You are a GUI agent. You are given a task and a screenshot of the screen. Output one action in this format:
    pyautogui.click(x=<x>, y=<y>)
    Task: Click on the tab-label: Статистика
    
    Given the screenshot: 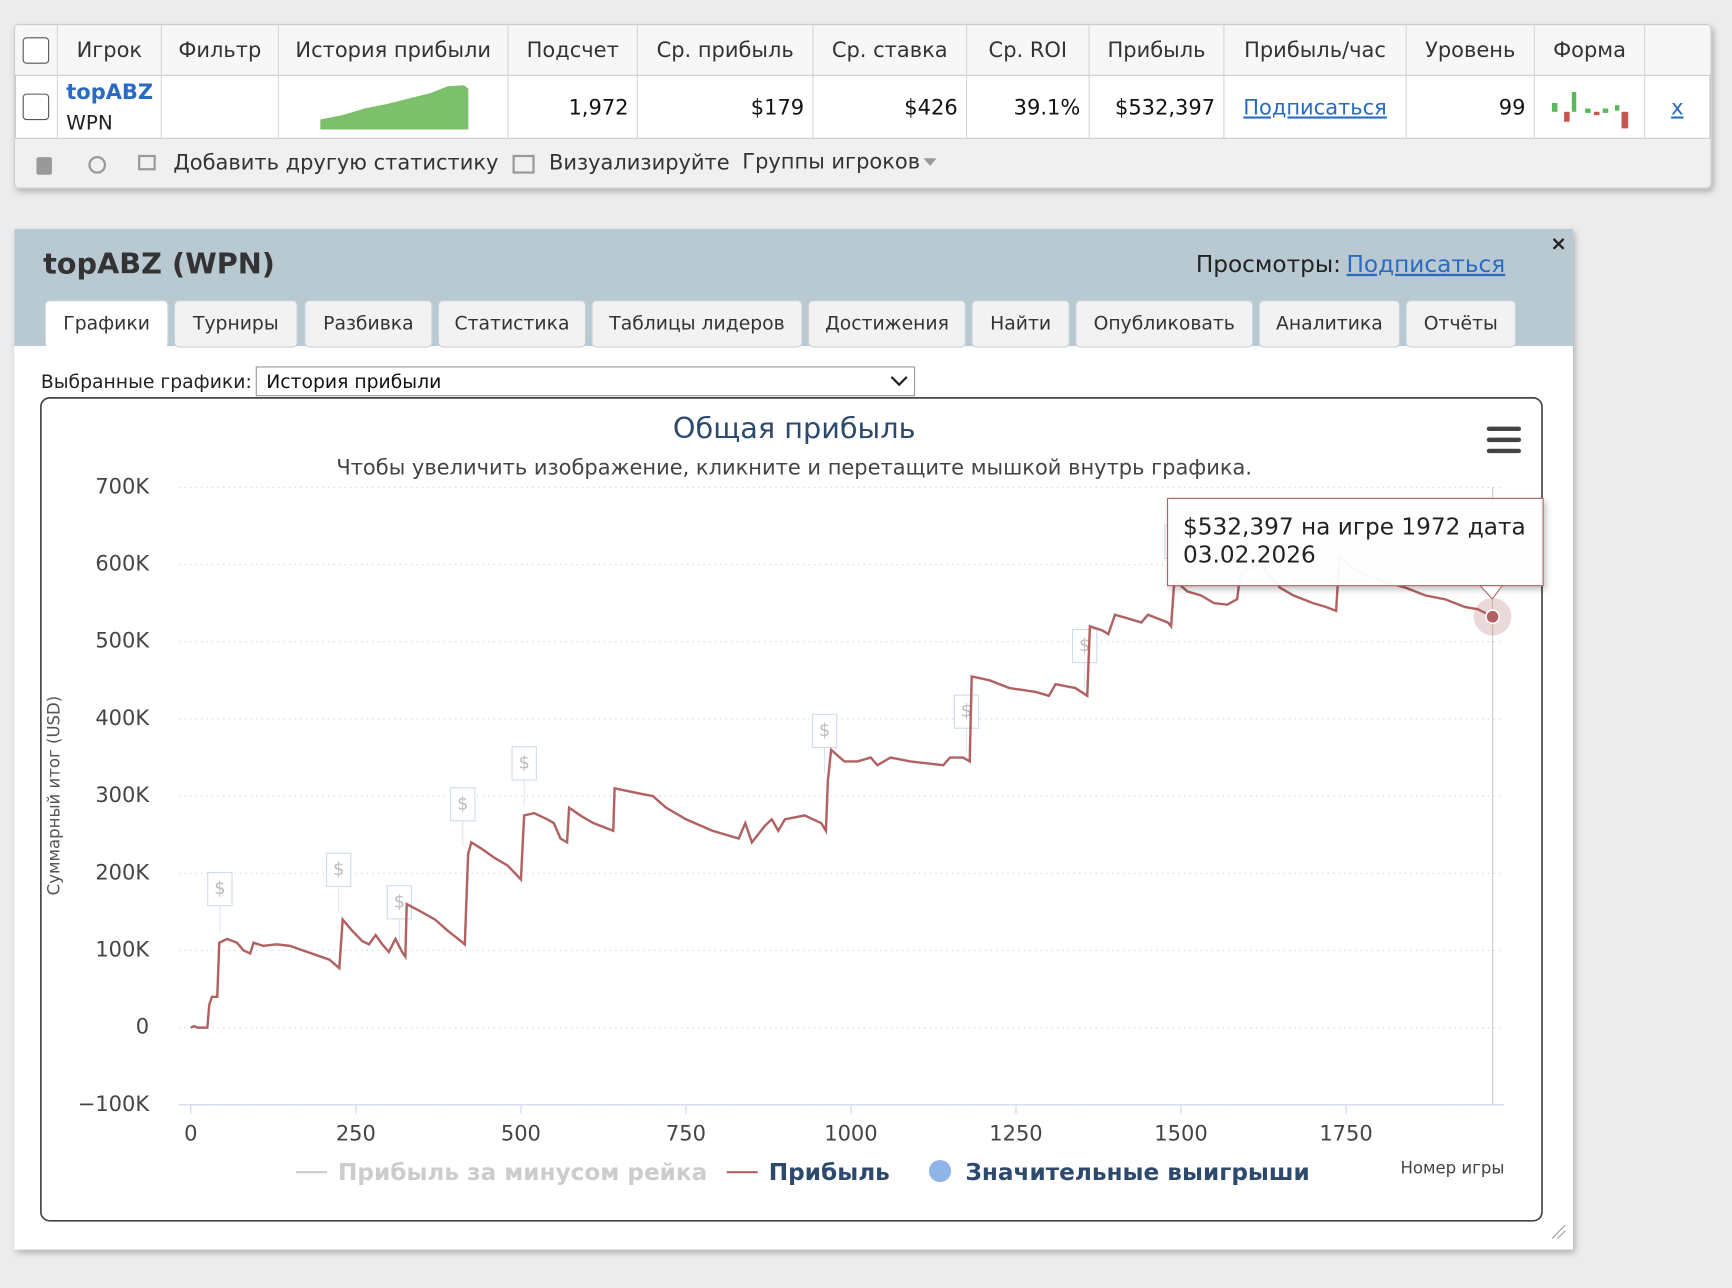 What is the action you would take?
    pyautogui.click(x=512, y=323)
    